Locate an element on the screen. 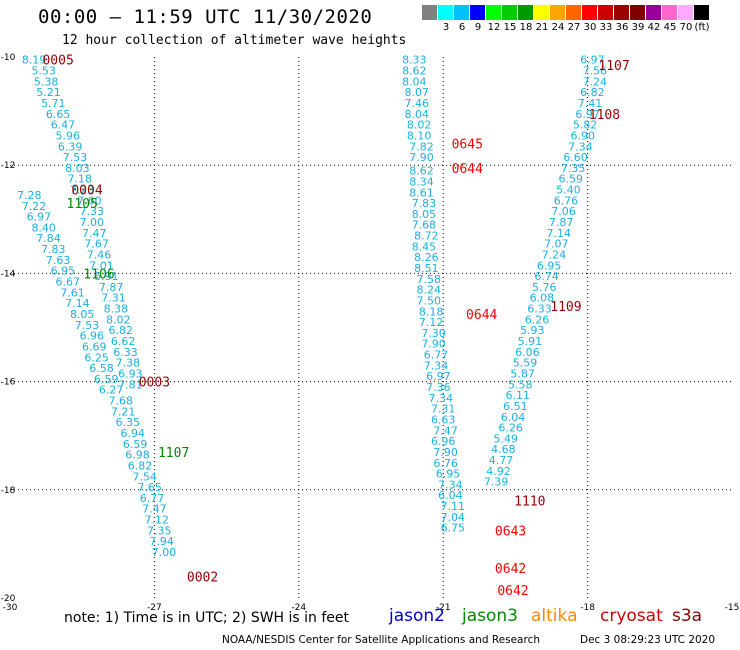 This screenshot has width=740, height=650. wave-height-label: 8.18 is located at coordinates (431, 311).